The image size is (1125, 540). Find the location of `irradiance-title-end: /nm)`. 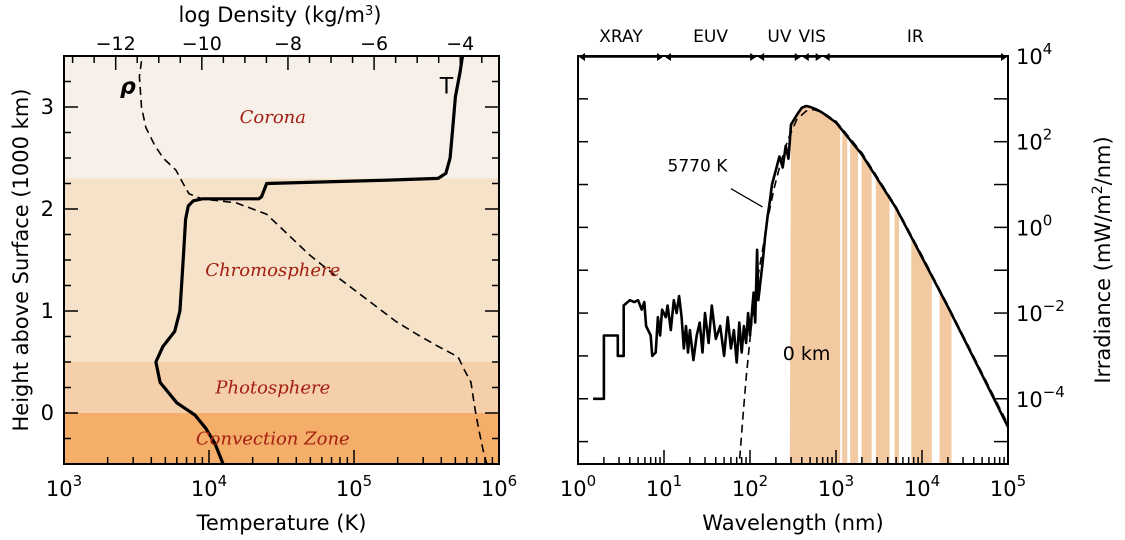

irradiance-title-end: /nm) is located at coordinates (1103, 160).